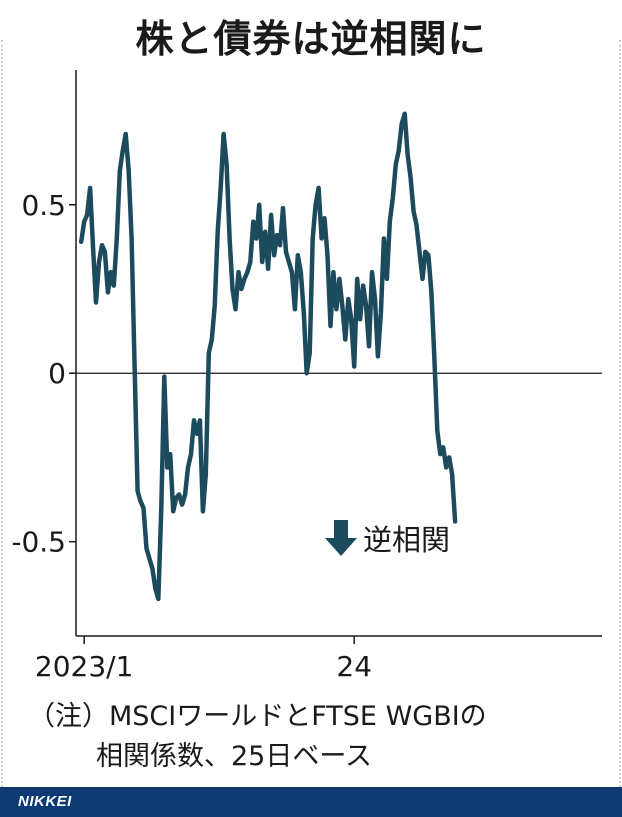  What do you see at coordinates (354, 666) in the screenshot?
I see `x-tick-label: 24` at bounding box center [354, 666].